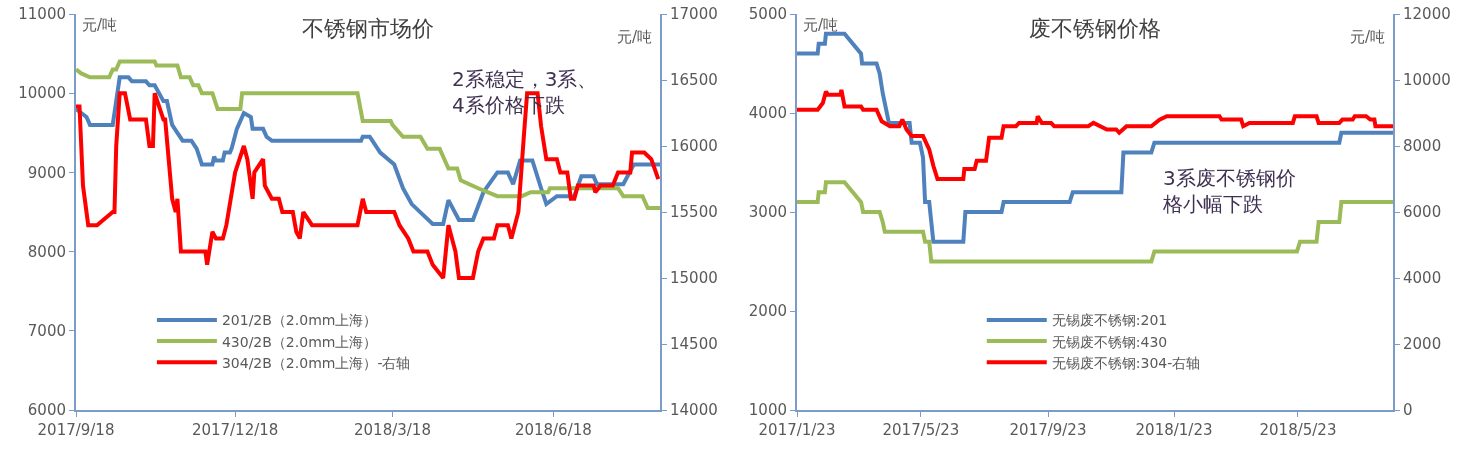  Describe the element at coordinates (797, 430) in the screenshot. I see `x-tick-label: 2017/1/23` at that location.